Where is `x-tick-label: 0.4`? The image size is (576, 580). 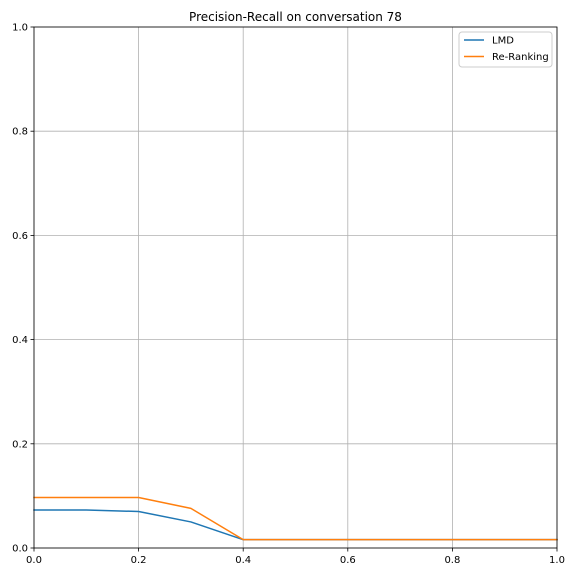 x-tick-label: 0.4 is located at coordinates (243, 560).